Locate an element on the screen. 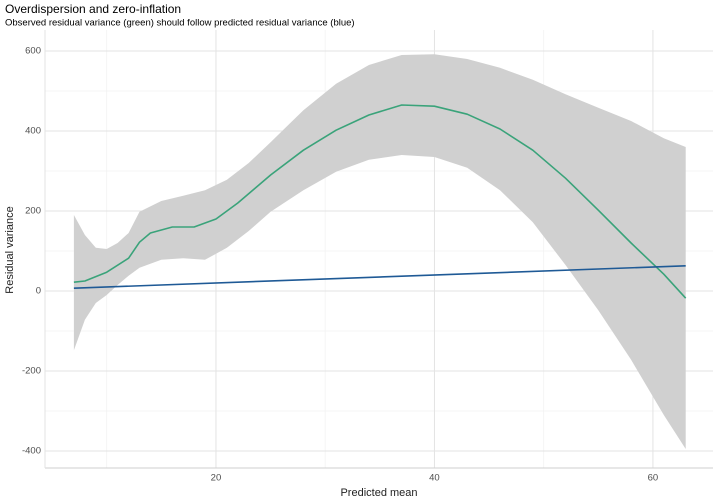 This screenshot has width=720, height=504. y-tick-label: -400 is located at coordinates (31, 451).